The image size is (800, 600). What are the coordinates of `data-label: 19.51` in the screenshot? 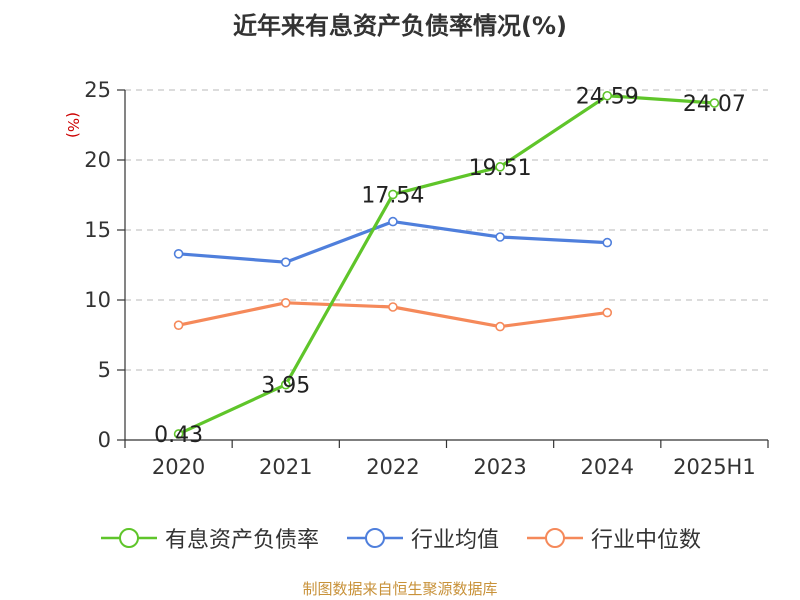 It's located at (500, 168).